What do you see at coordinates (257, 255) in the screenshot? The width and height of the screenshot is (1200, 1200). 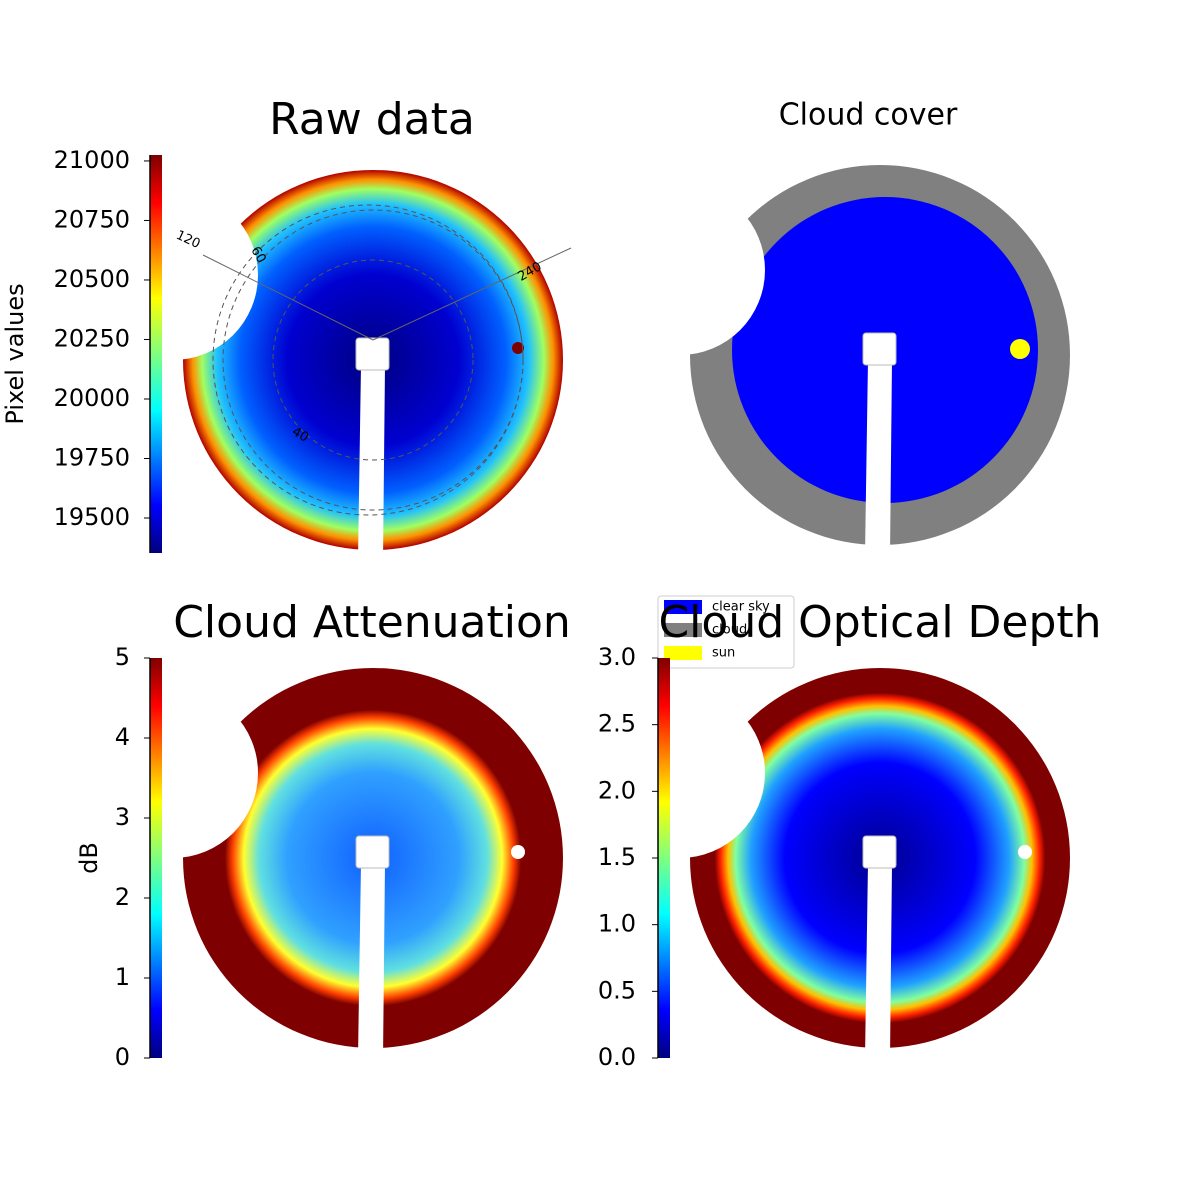 I see `polar-label: 60` at bounding box center [257, 255].